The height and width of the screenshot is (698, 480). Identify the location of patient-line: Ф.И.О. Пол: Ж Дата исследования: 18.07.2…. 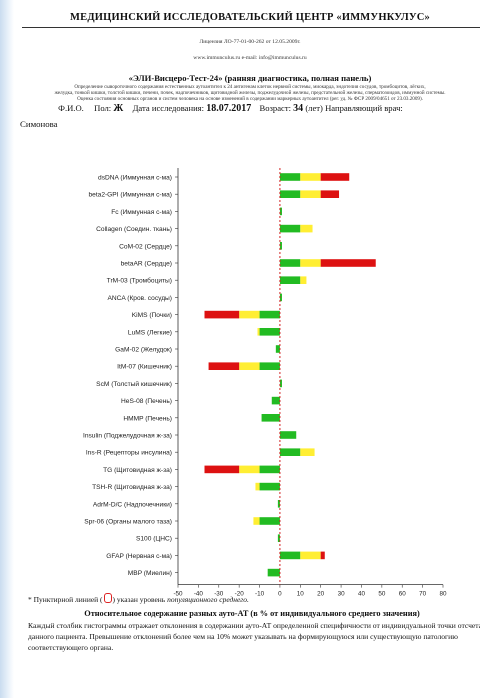
(251, 108).